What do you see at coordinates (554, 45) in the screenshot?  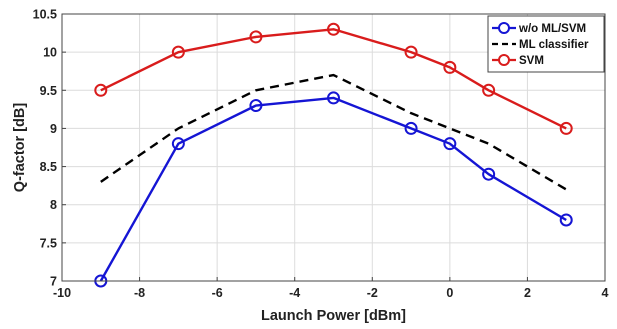 I see `legend-label: ML classifier` at bounding box center [554, 45].